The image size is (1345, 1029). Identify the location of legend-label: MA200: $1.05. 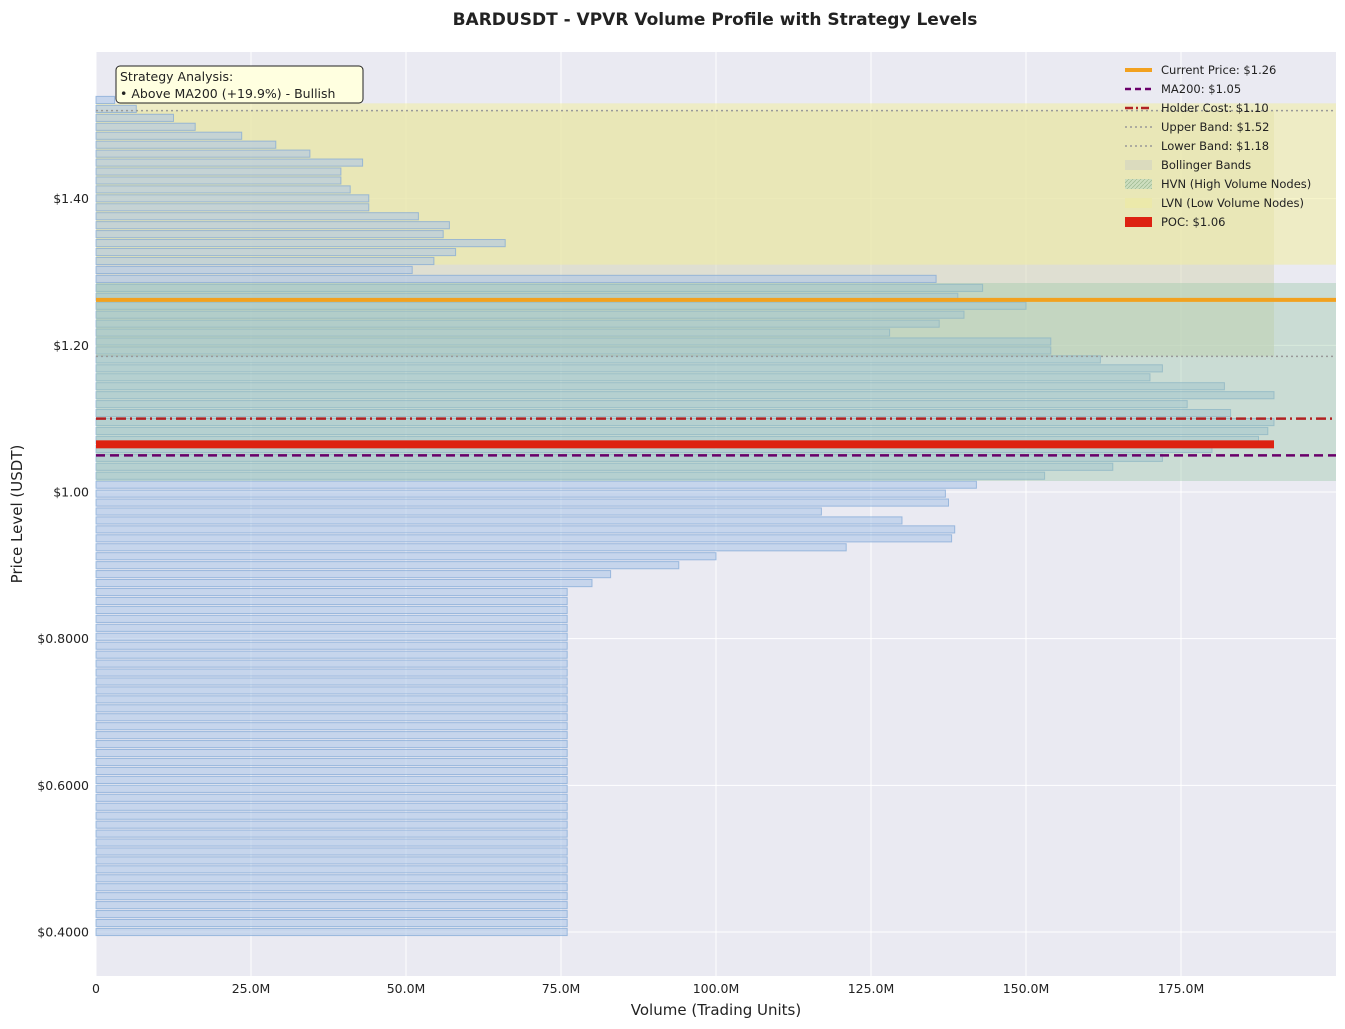
(1201, 89).